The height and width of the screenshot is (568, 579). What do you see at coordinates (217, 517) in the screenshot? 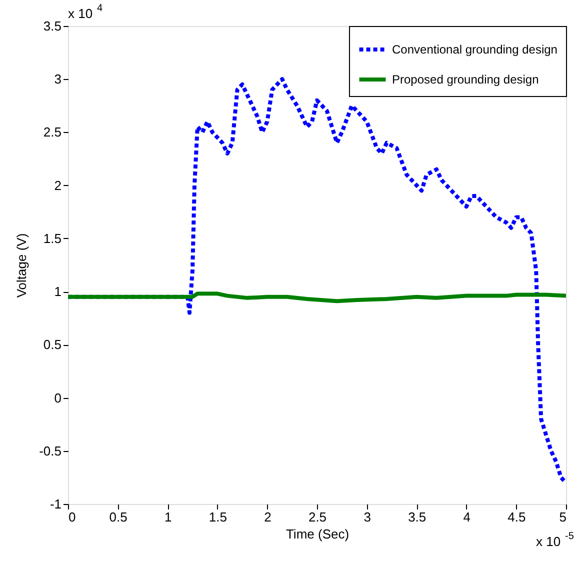
I see `x-tick-label: 1.5` at bounding box center [217, 517].